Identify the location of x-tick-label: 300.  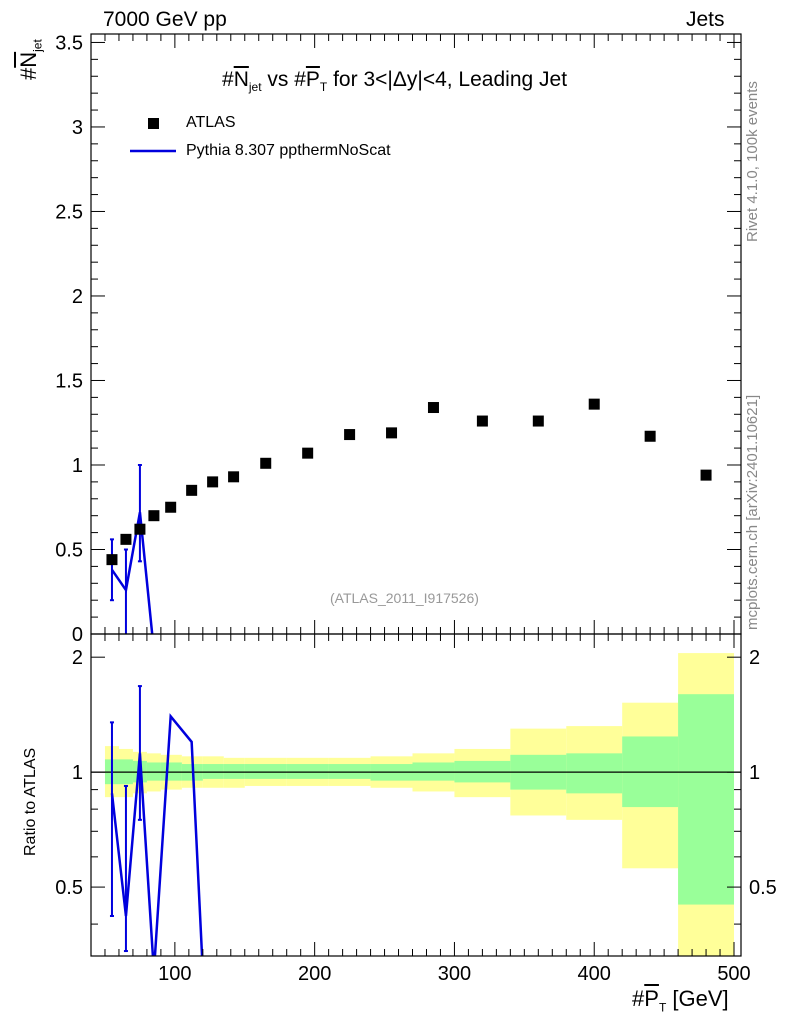
(454, 974).